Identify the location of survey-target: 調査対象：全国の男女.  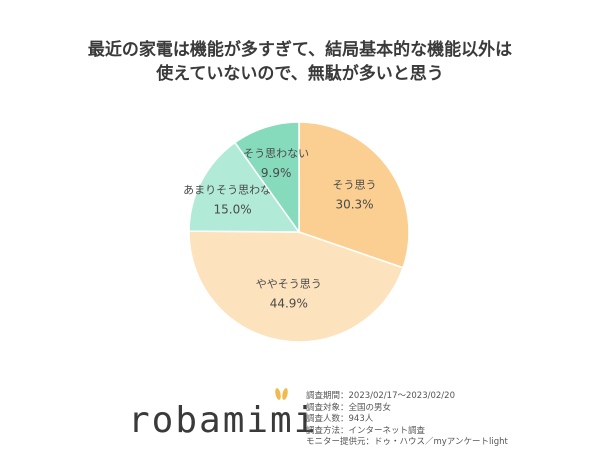
(349, 407).